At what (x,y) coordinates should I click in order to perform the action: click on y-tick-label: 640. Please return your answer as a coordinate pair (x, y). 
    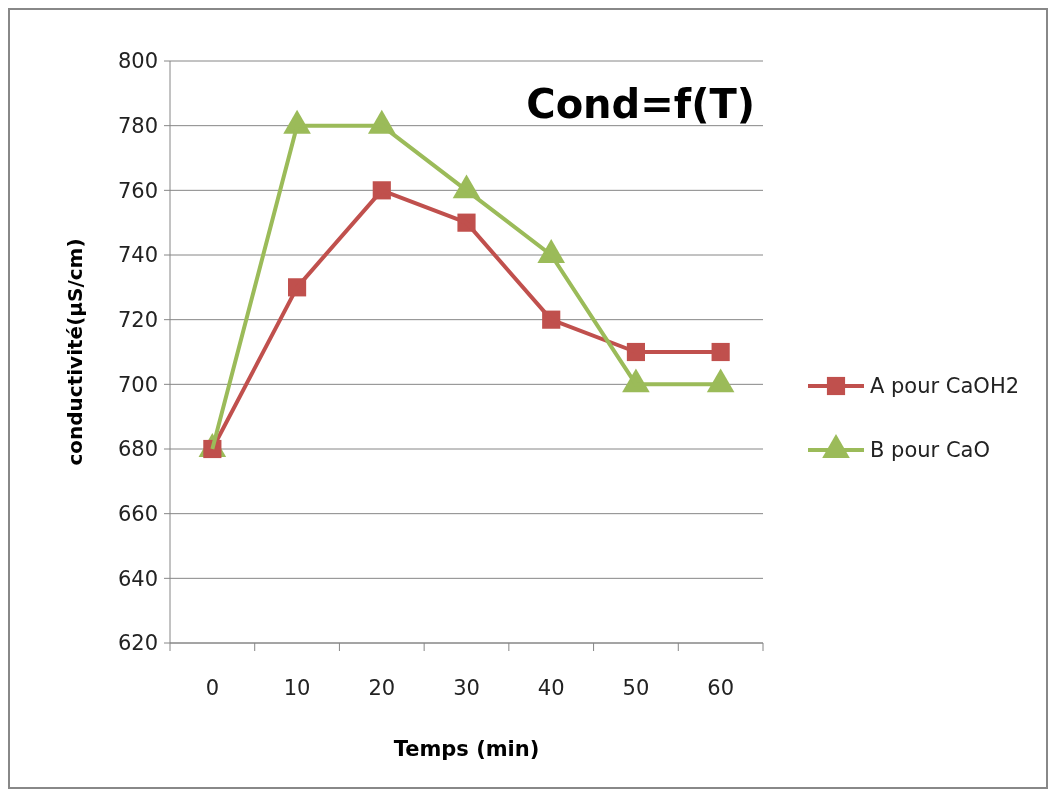
    Looking at the image, I should click on (137, 578).